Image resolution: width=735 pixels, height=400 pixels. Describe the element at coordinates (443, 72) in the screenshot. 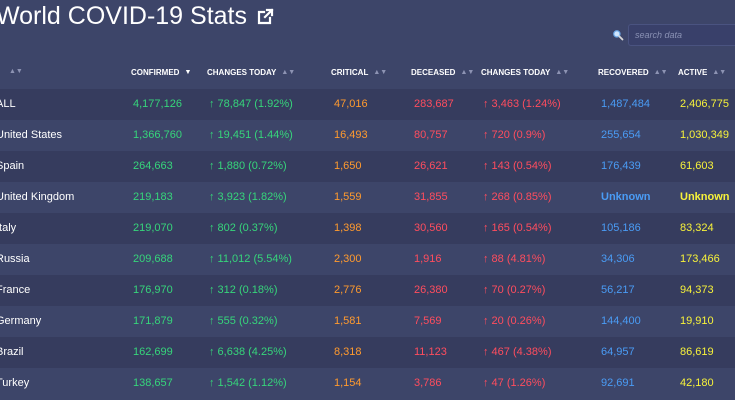

I see `header-deceased: DECEASED ▲▼` at that location.